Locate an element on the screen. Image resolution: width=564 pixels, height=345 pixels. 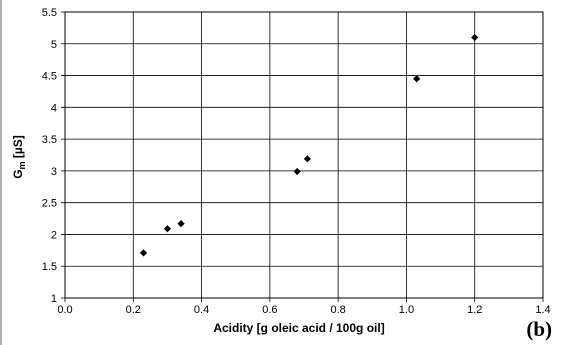
y-tick-label: 2.5 is located at coordinates (49, 204).